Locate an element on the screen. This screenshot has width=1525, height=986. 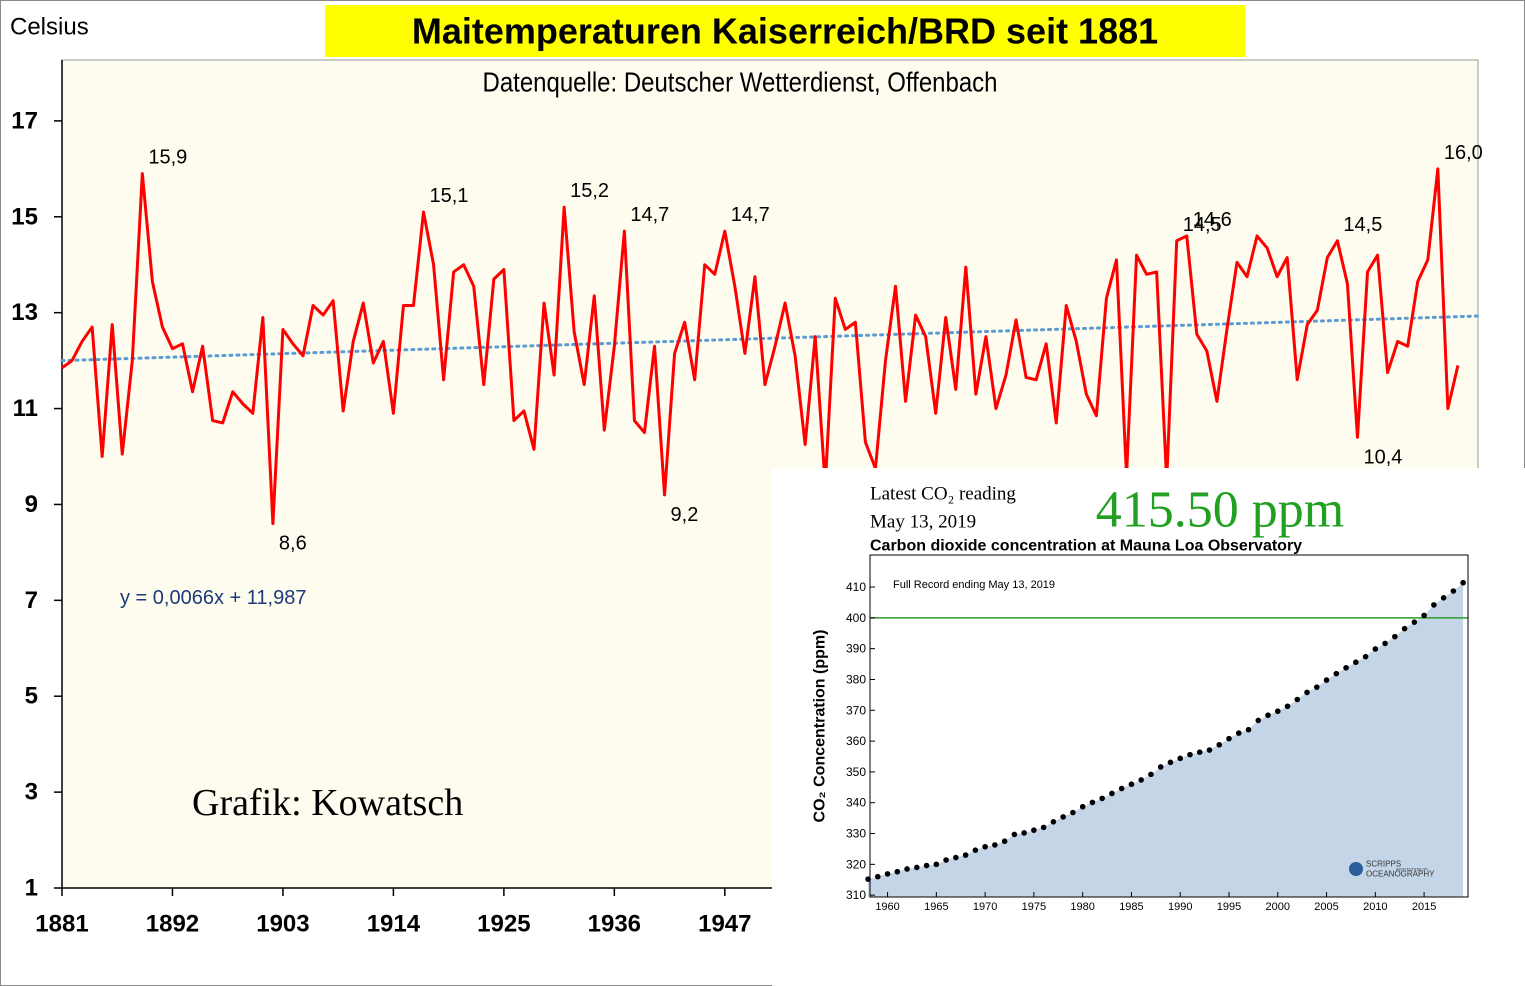
x-tick-label: 1914 is located at coordinates (394, 924).